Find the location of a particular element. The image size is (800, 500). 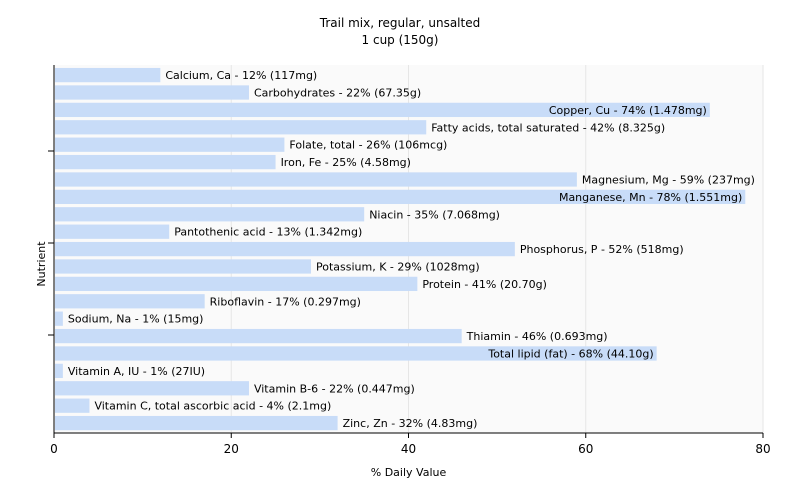

bar-label: Riboflavin - 17% (0.297mg) is located at coordinates (285, 301).